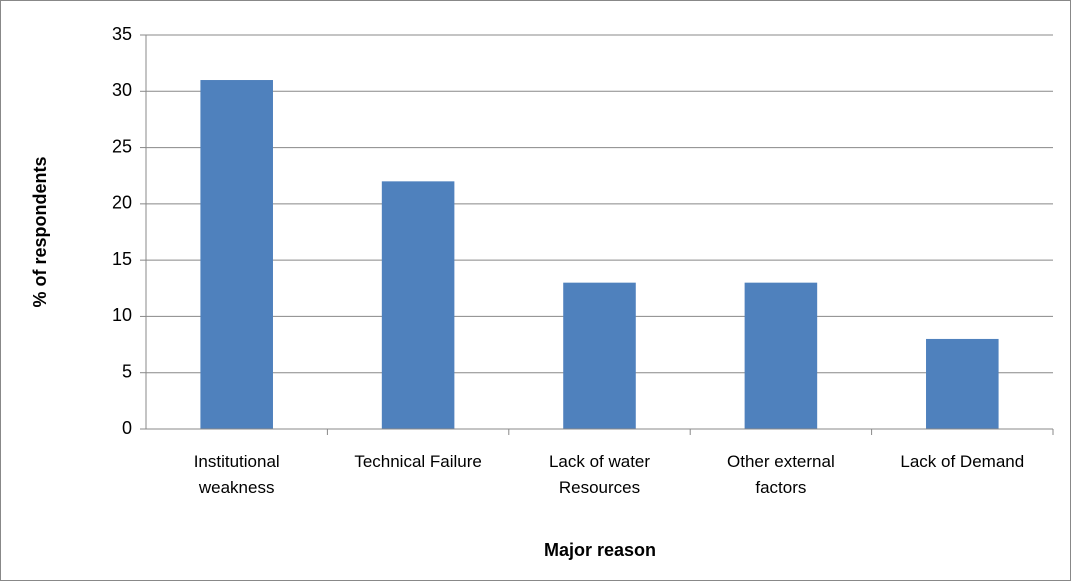 Image resolution: width=1071 pixels, height=581 pixels. I want to click on y-tick-label: 15, so click(122, 259).